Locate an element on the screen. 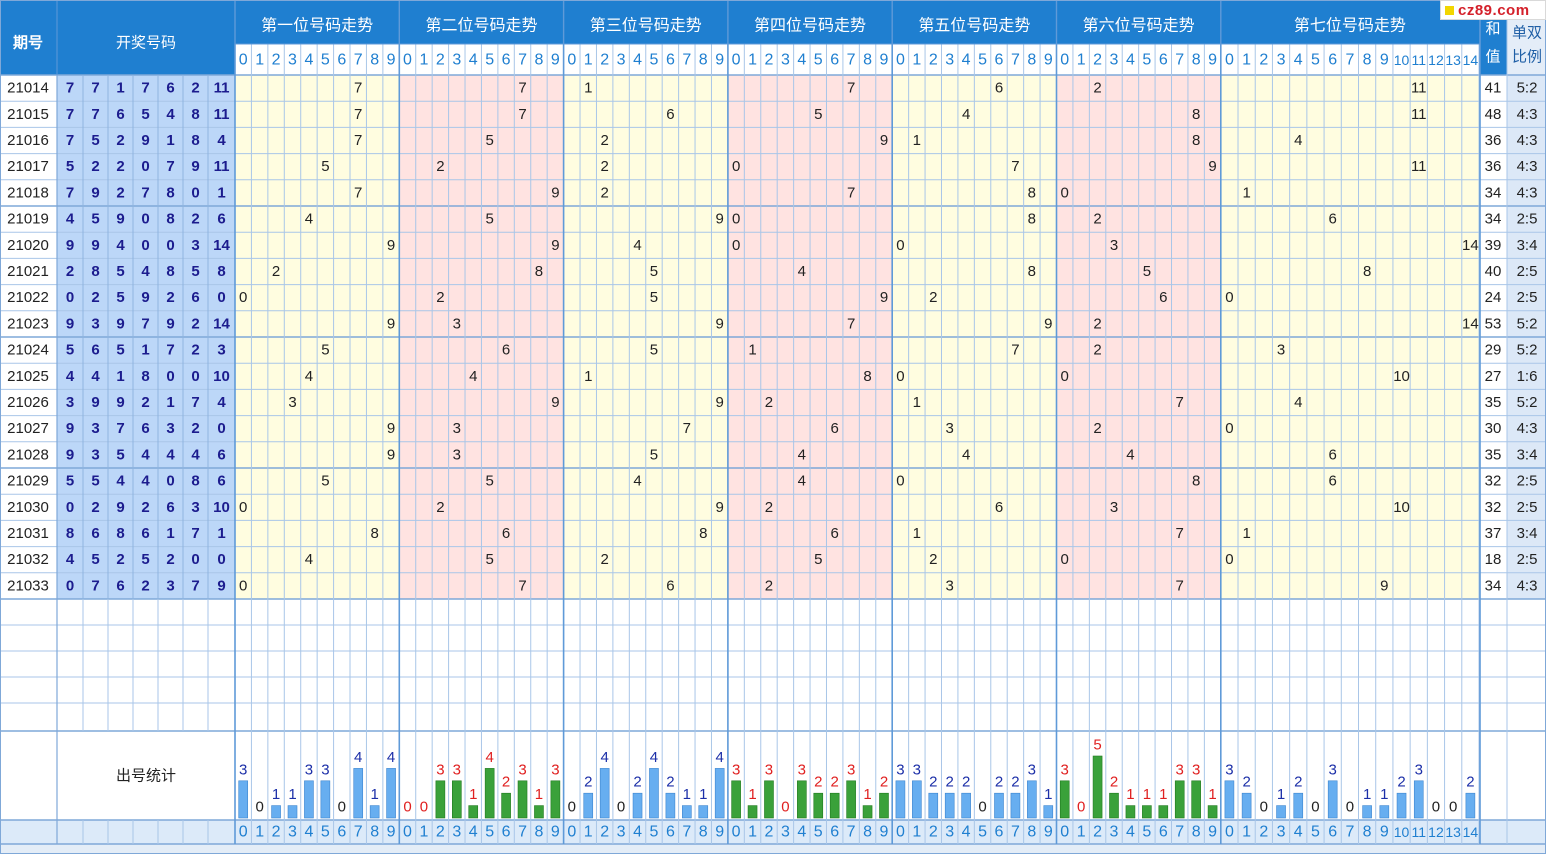  trend-number: 9 is located at coordinates (720, 219).